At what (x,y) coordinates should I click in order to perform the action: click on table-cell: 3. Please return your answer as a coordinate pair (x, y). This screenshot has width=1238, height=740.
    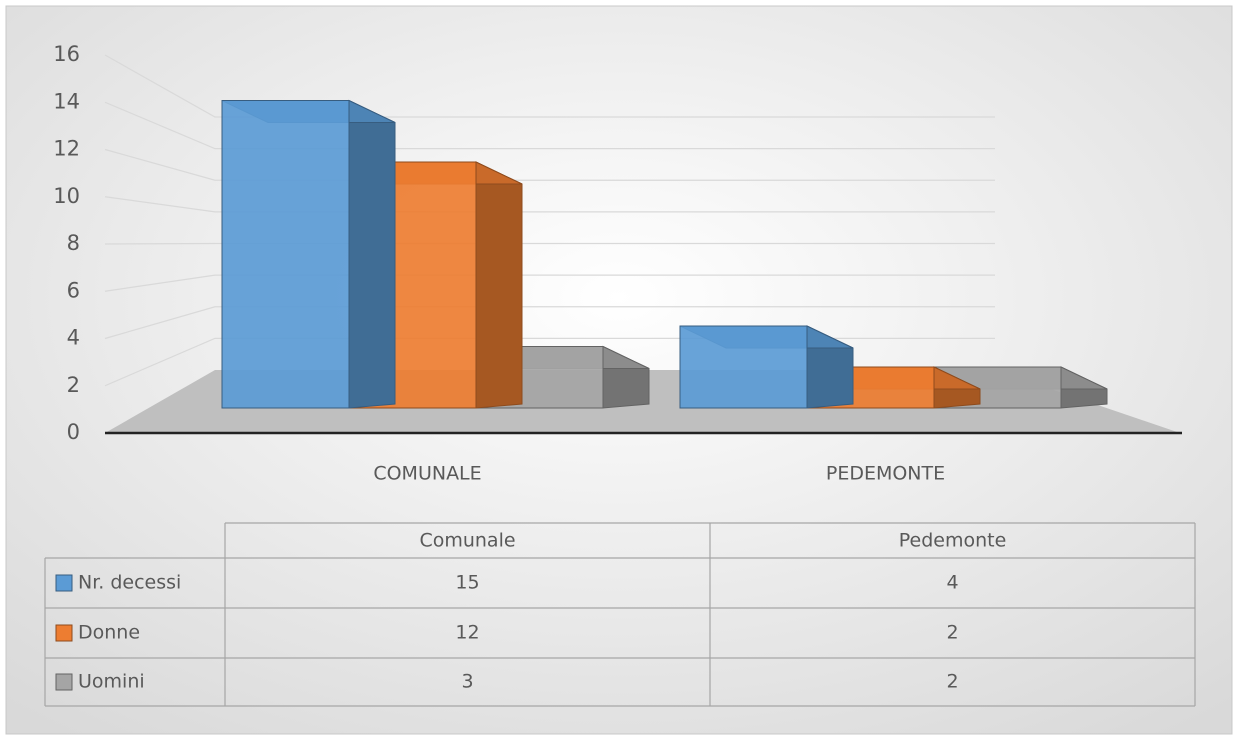
    Looking at the image, I should click on (467, 682).